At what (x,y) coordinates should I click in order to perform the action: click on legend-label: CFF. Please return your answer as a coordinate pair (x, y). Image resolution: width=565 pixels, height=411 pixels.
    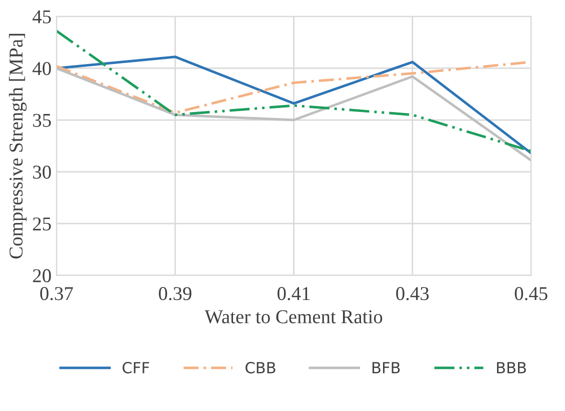
    Looking at the image, I should click on (136, 368).